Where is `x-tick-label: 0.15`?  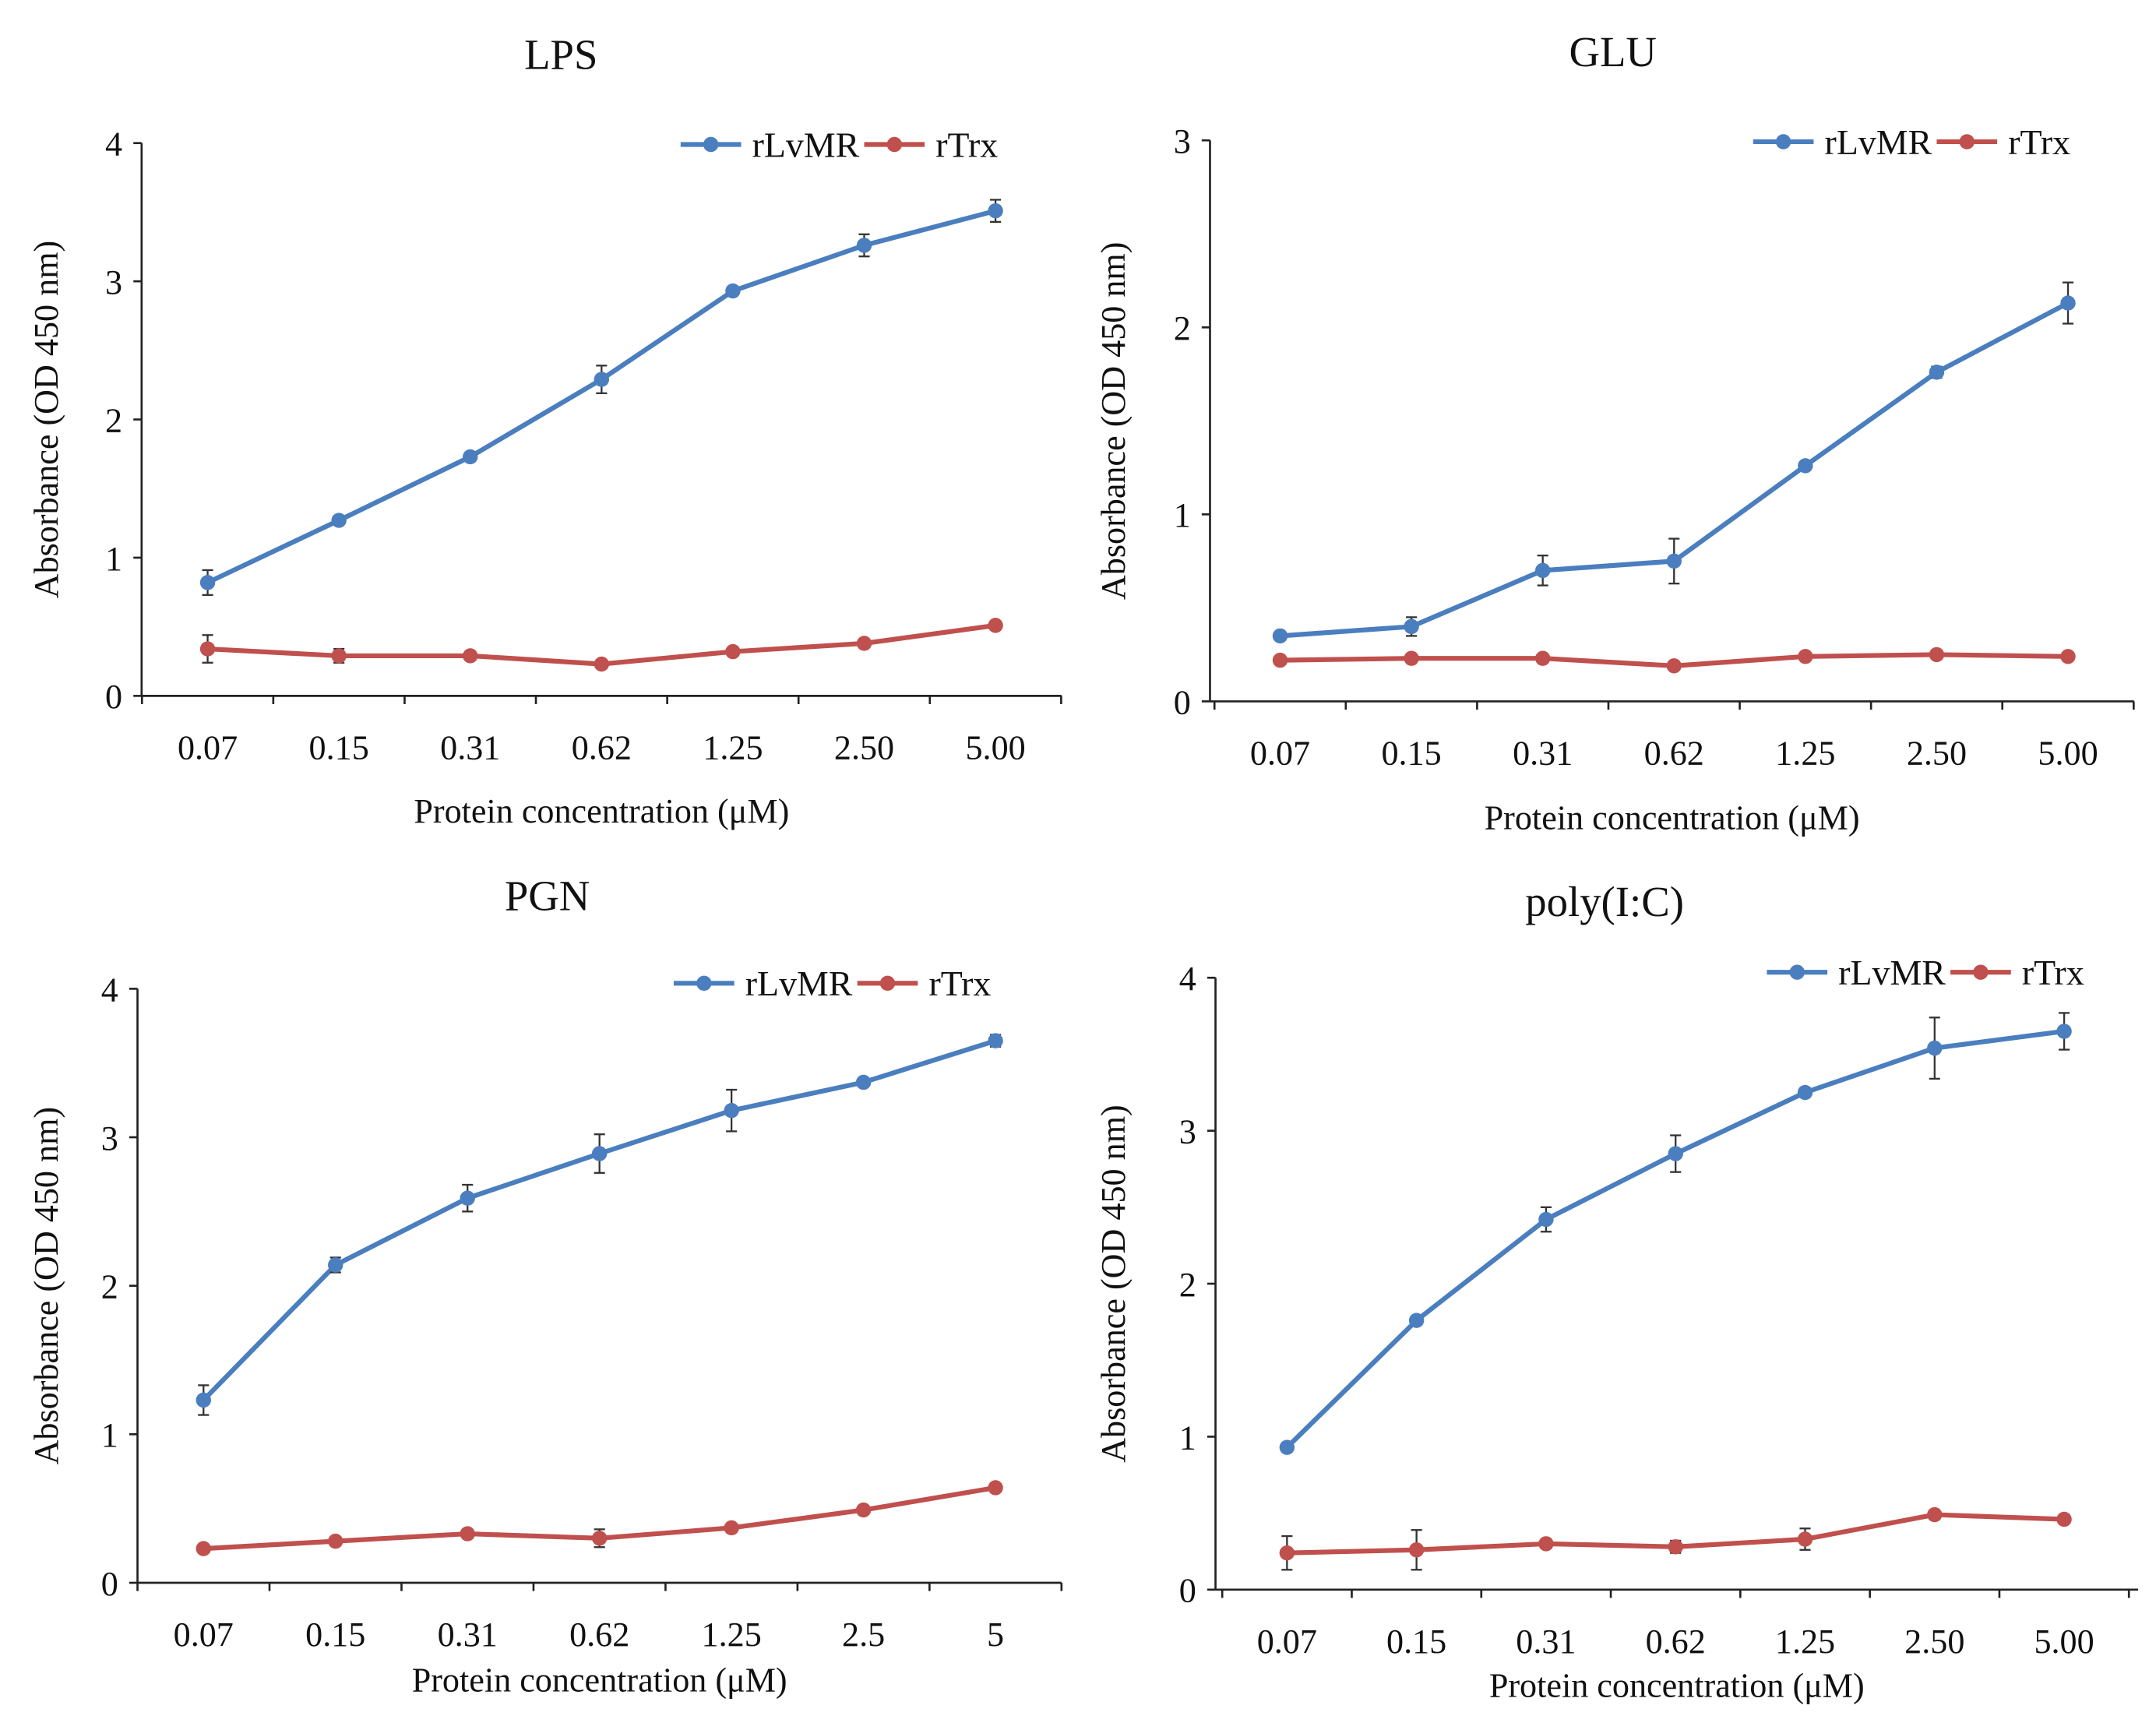 x-tick-label: 0.15 is located at coordinates (1416, 1642).